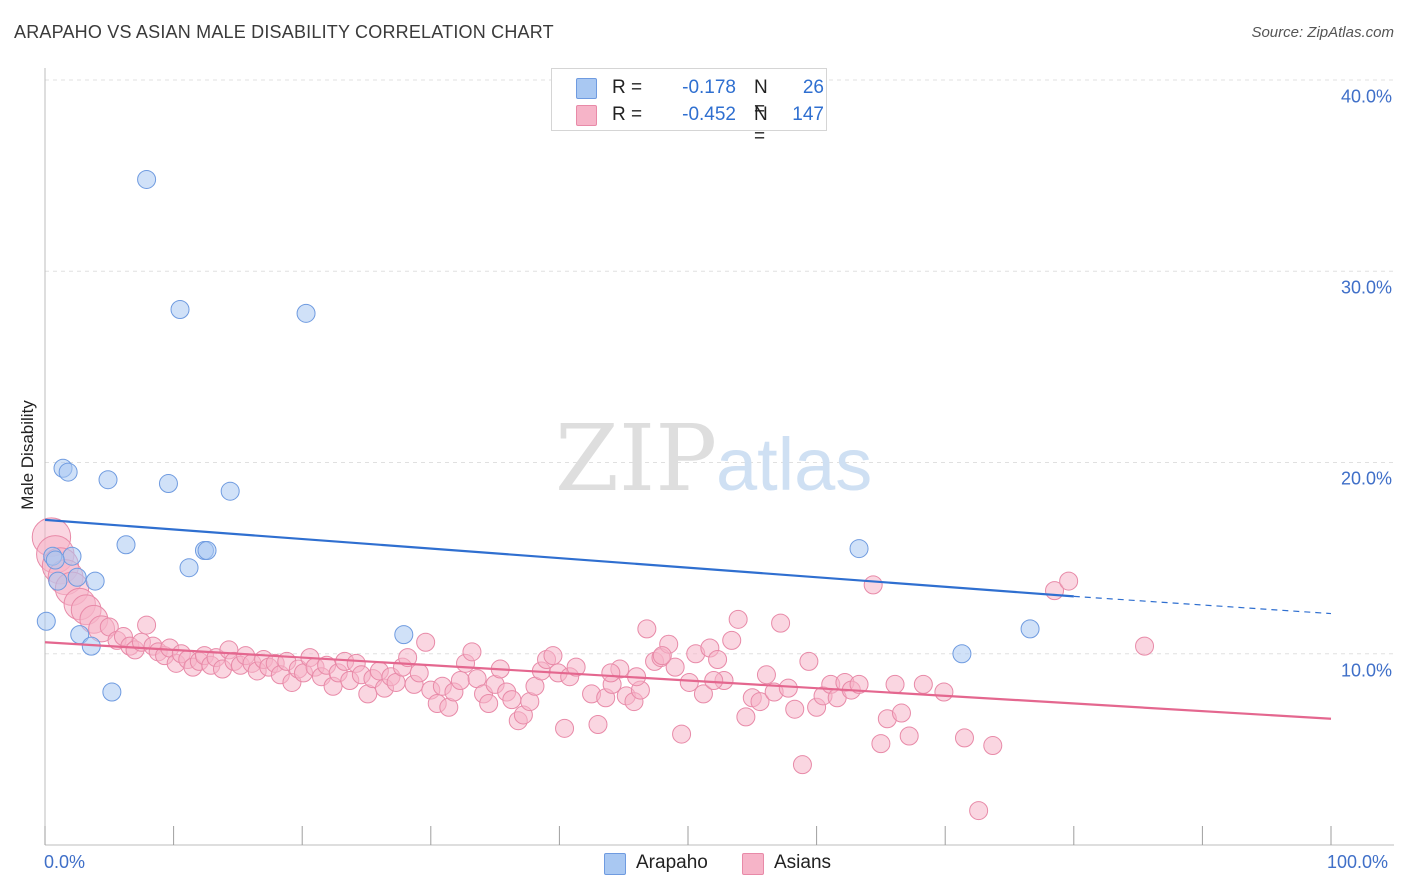  Describe the element at coordinates (615, 864) in the screenshot. I see `arapaho-legend-swatch` at that location.